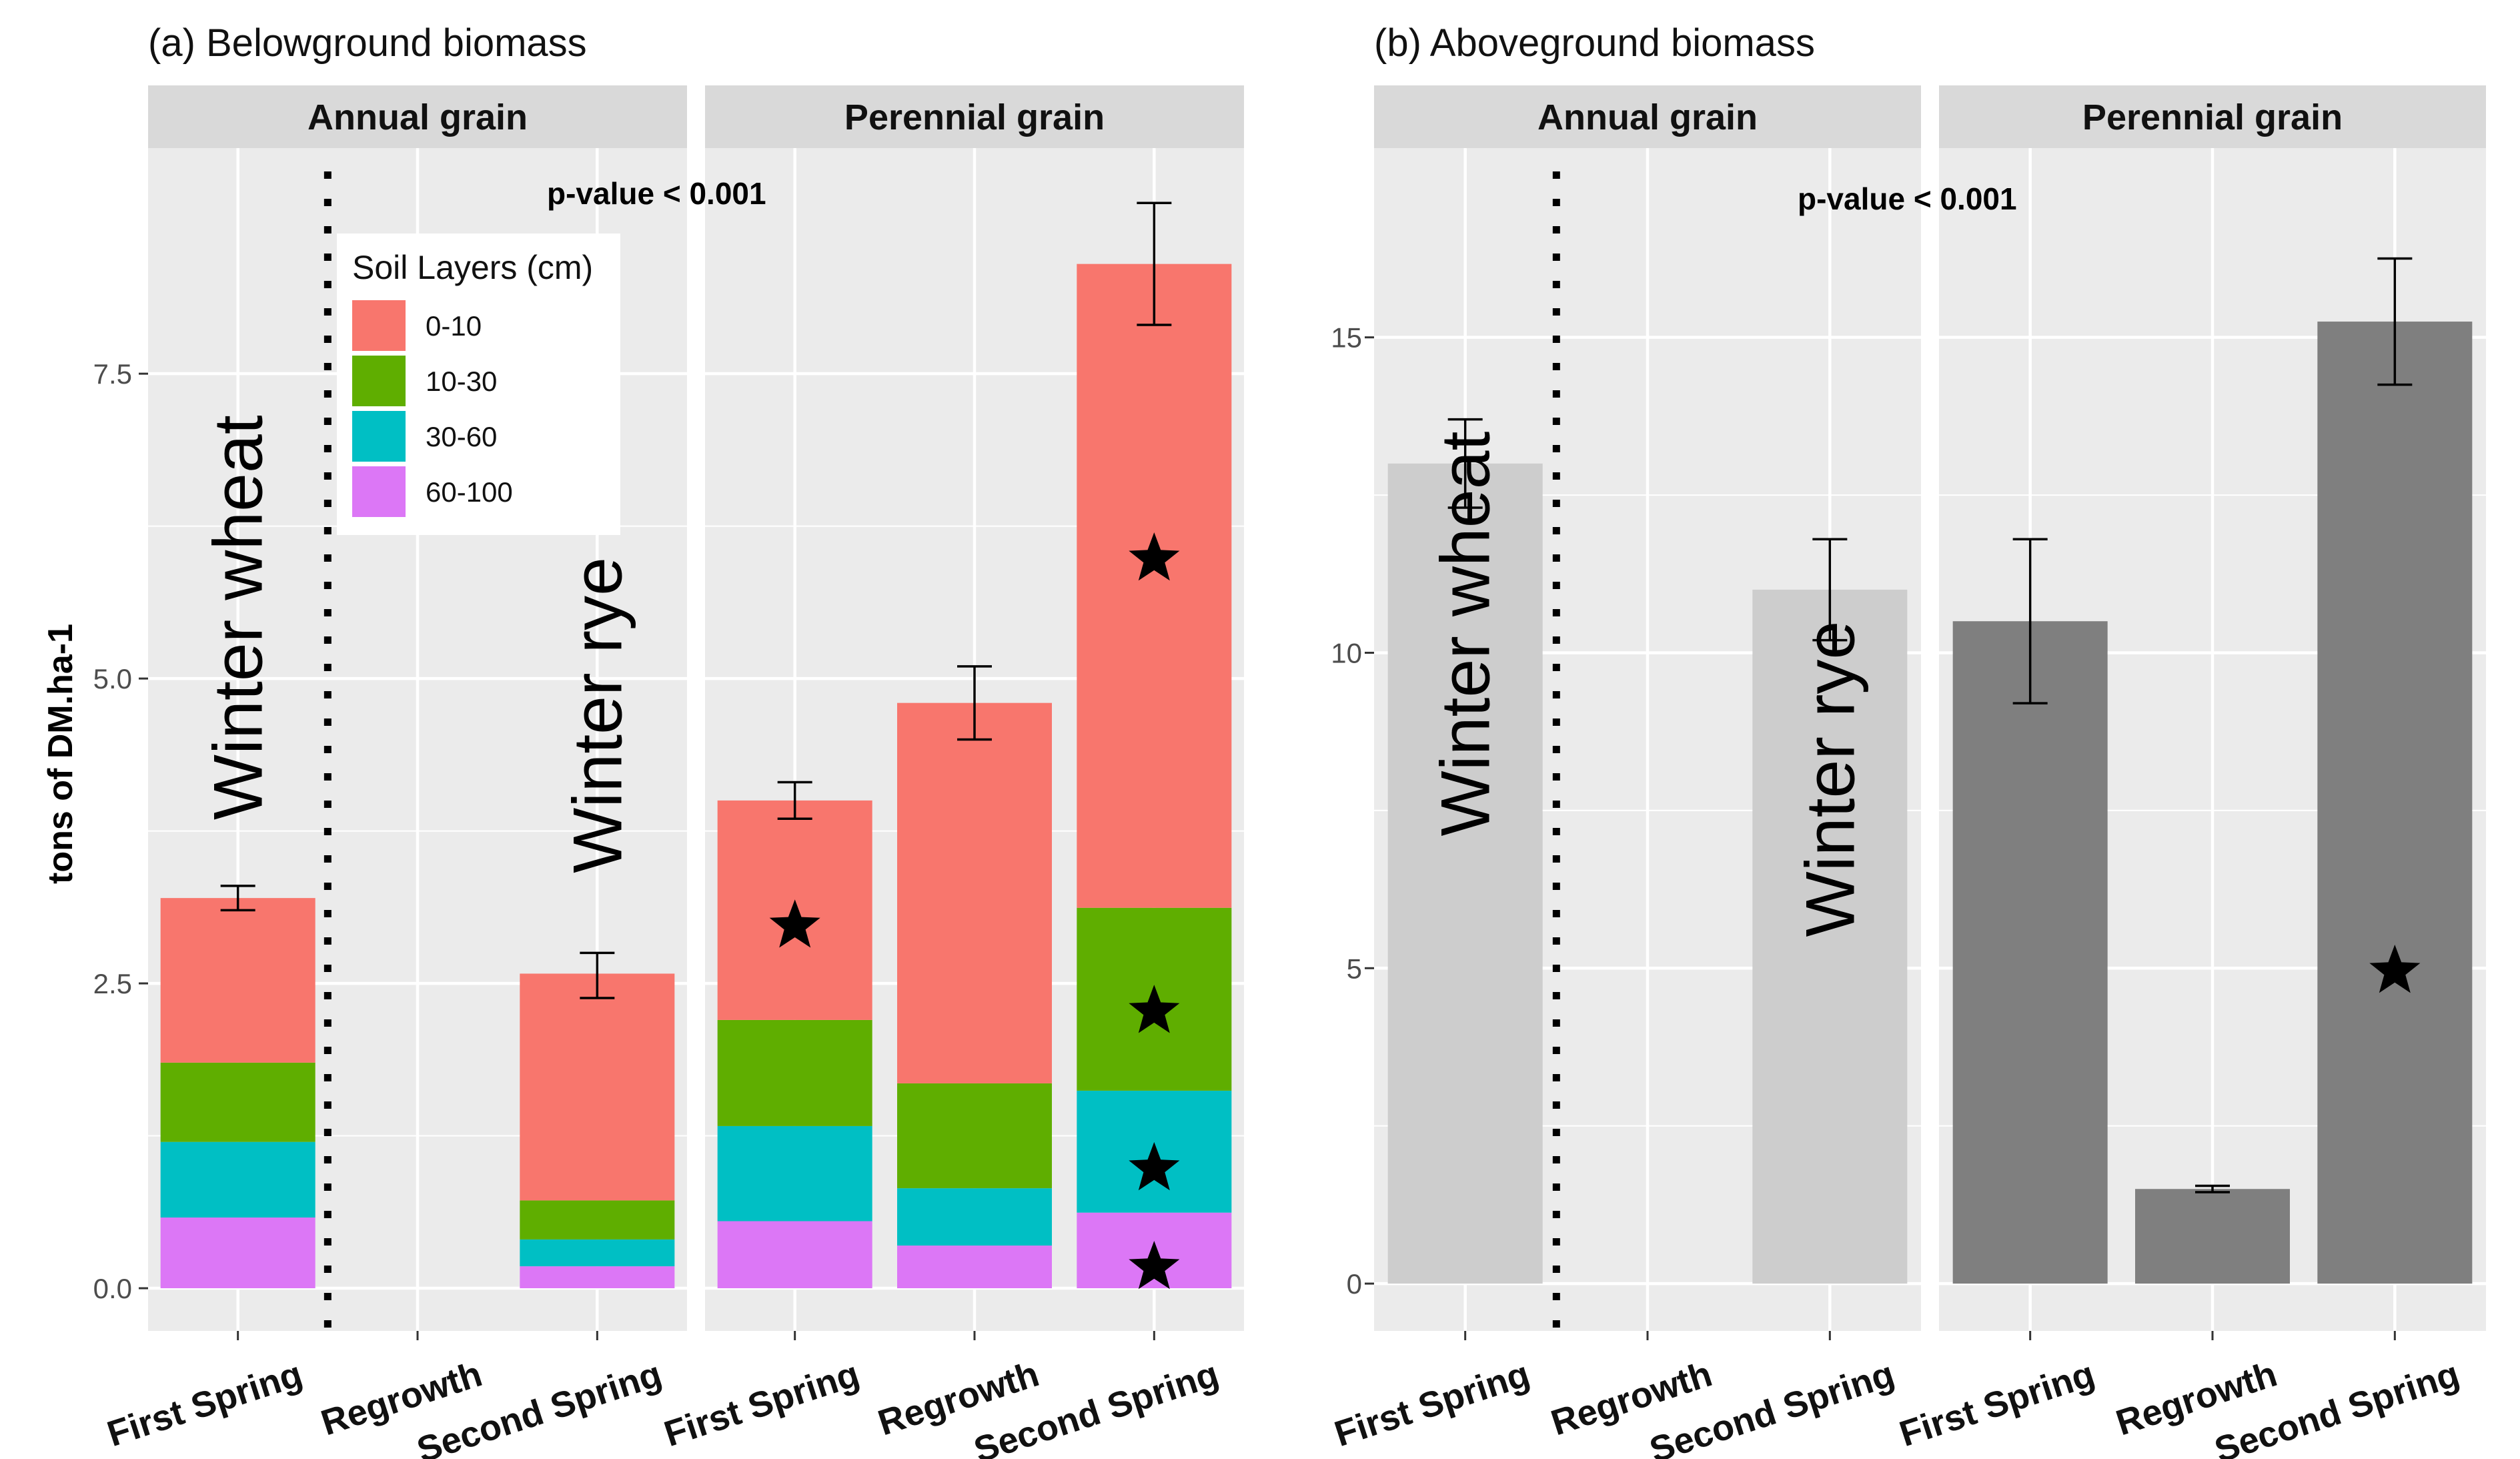 Image resolution: width=2520 pixels, height=1459 pixels. I want to click on panel-b-crop-label-winter-rye: Winter rye, so click(1830, 779).